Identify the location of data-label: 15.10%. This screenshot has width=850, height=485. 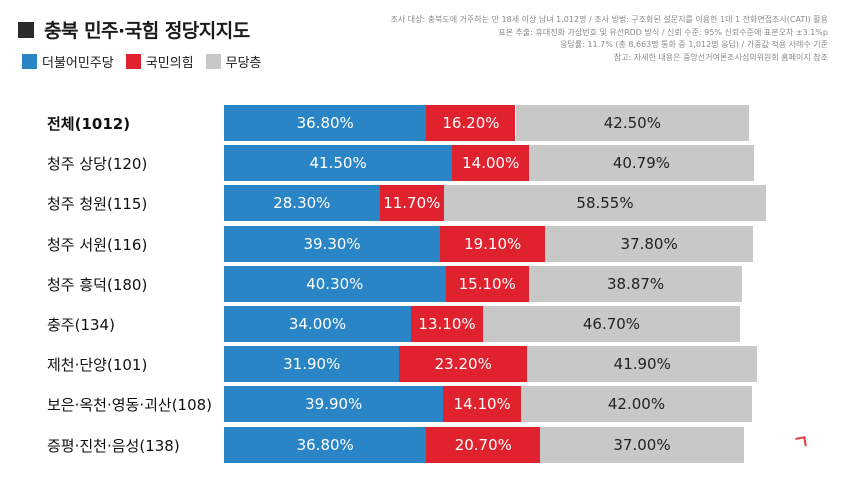
(487, 283).